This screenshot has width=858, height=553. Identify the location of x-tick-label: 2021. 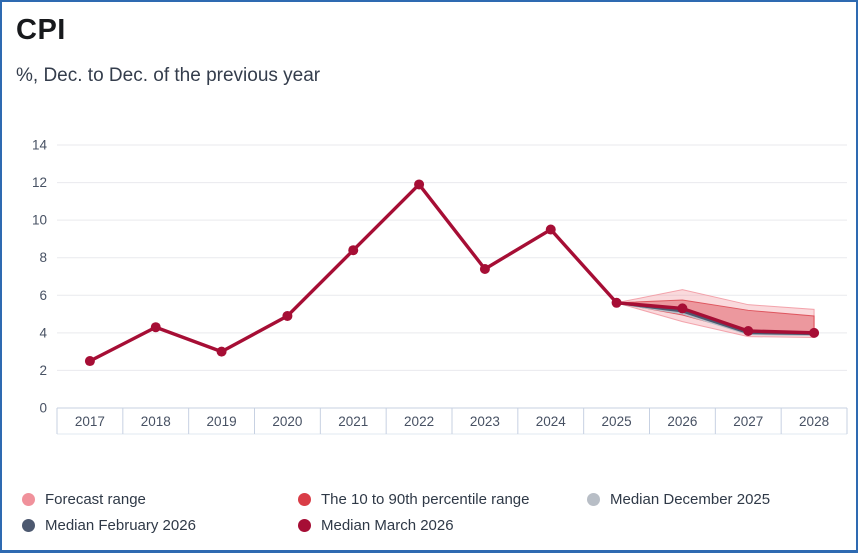
(353, 421).